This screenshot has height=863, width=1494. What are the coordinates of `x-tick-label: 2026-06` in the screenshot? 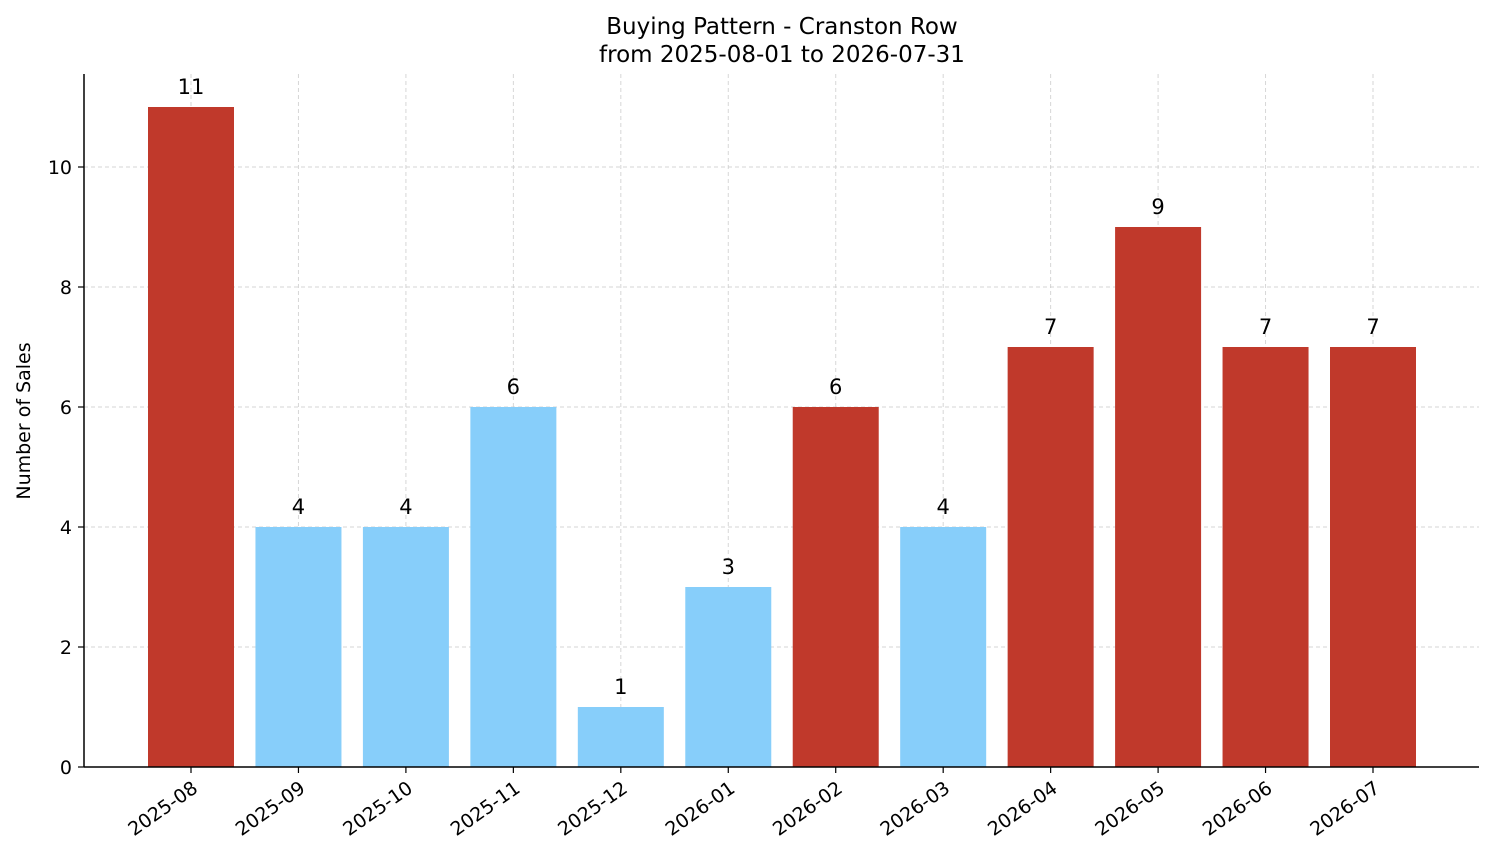 It's located at (1238, 809).